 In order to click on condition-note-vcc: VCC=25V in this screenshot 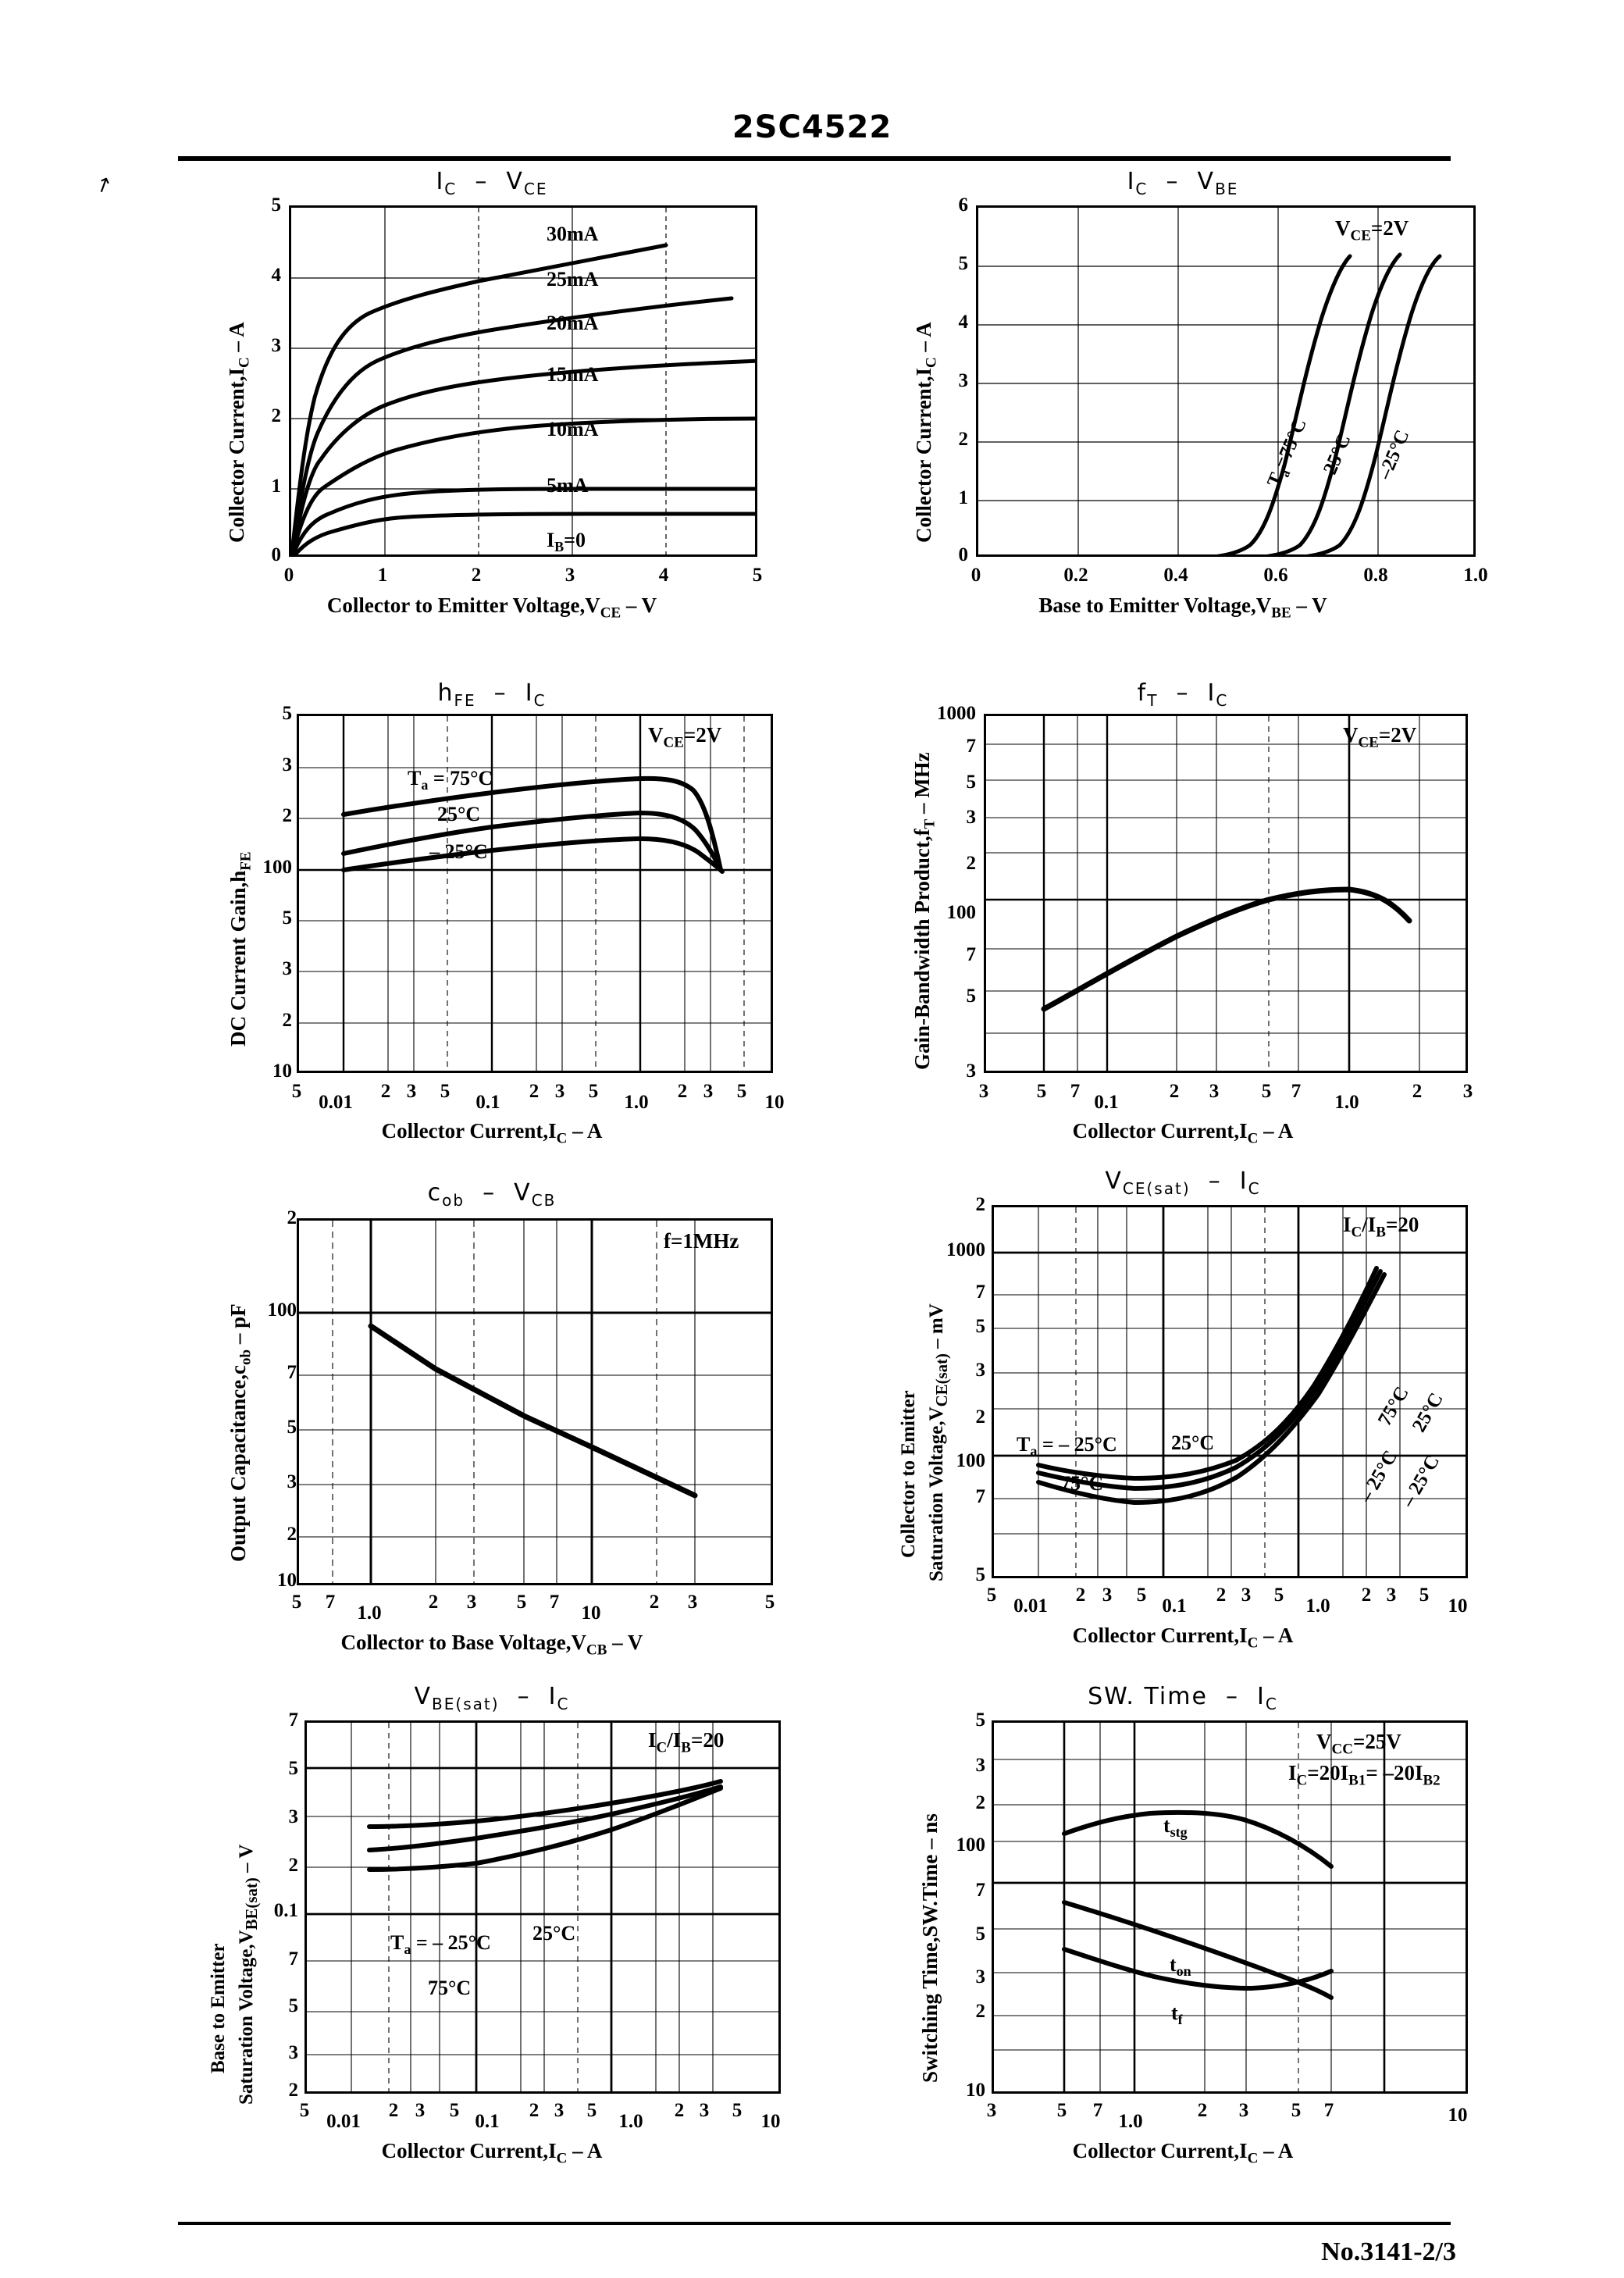, I will do `click(1358, 1744)`.